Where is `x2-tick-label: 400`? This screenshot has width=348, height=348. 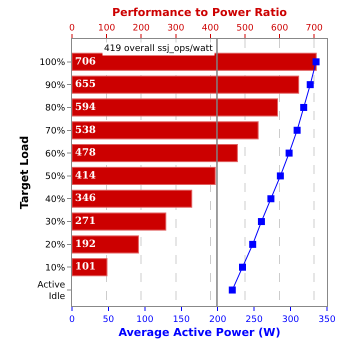 x2-tick-label: 400 is located at coordinates (211, 28).